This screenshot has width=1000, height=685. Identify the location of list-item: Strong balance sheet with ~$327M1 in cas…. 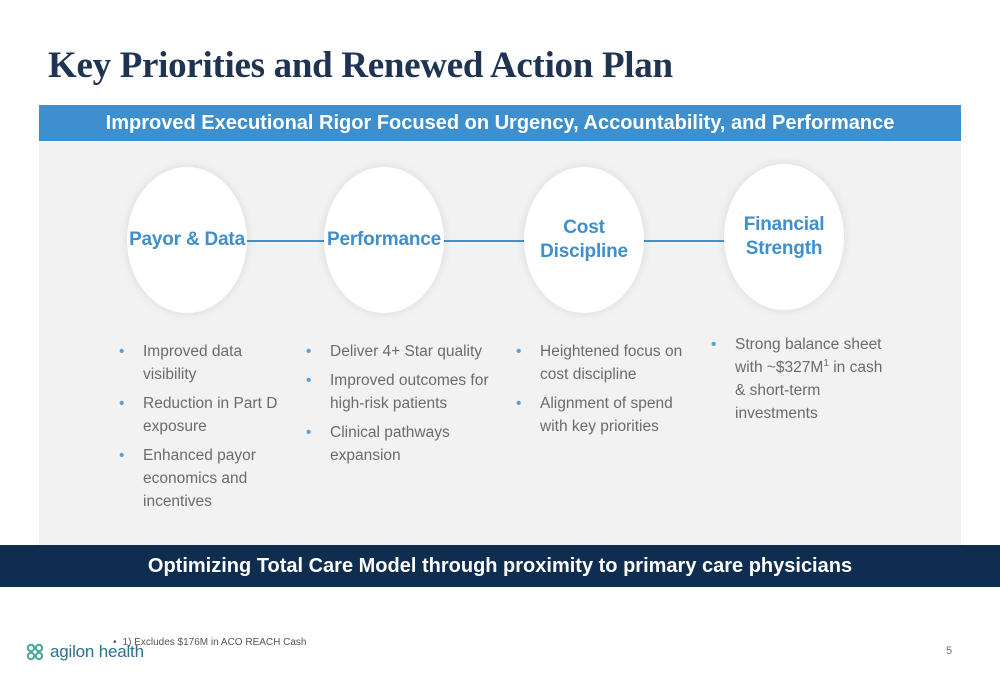
(801, 379).